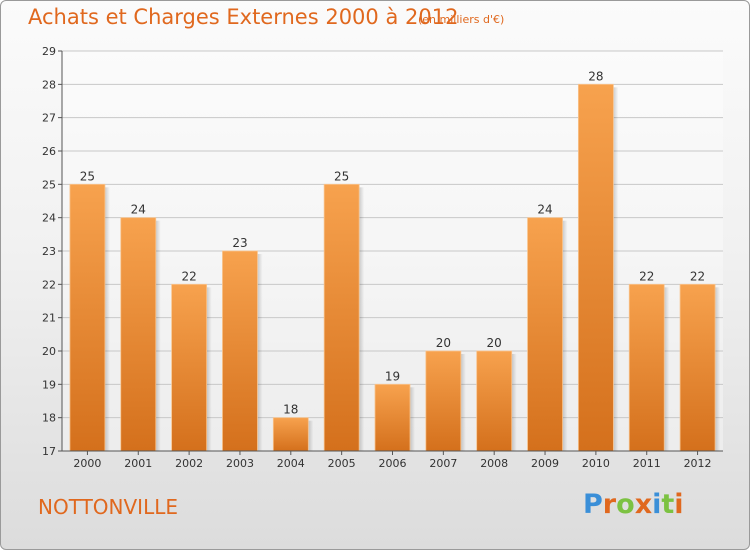 The width and height of the screenshot is (750, 550). Describe the element at coordinates (49, 251) in the screenshot. I see `y-tick-label: 23` at that location.